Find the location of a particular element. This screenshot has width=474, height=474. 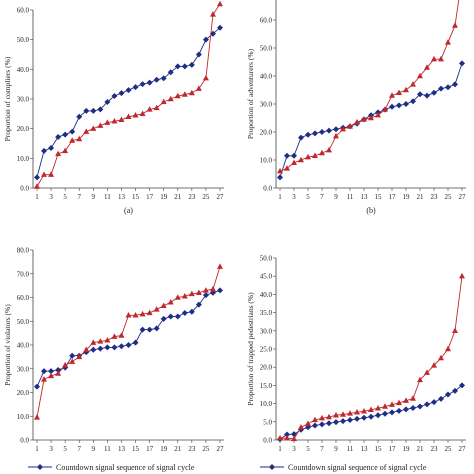

y-axis-label: Proportion of trapped pedestrians (%) is located at coordinates (250, 349).